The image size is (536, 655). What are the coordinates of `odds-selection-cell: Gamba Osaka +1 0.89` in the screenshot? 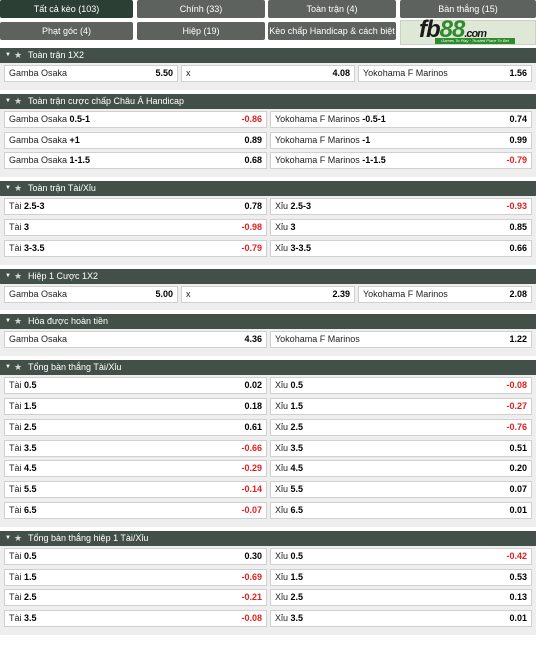 It's located at (135, 140).